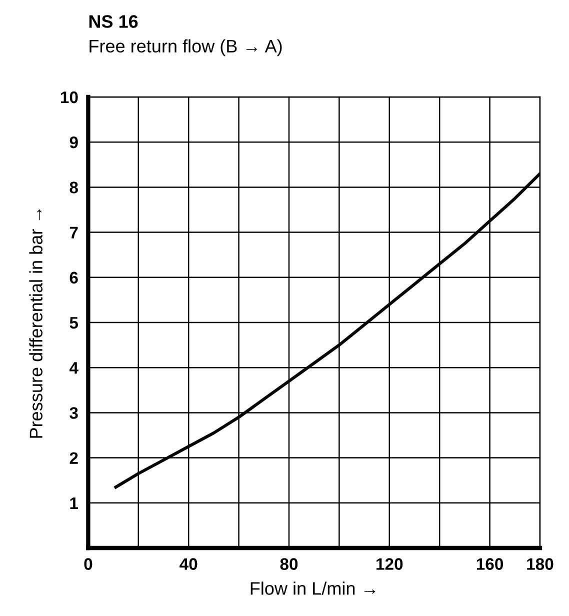 This screenshot has height=616, width=569. What do you see at coordinates (313, 588) in the screenshot?
I see `x-axis-title: Flow in L/min →` at bounding box center [313, 588].